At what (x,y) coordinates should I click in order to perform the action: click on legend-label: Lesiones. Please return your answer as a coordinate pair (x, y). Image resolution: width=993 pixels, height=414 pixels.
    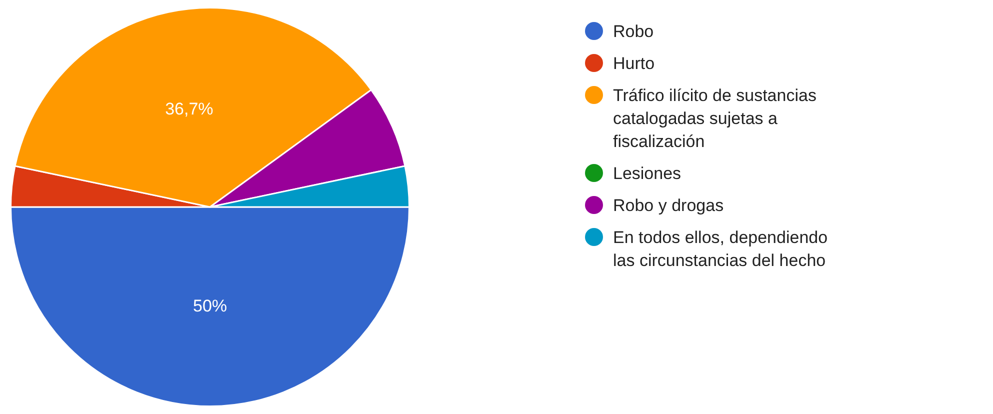
    Looking at the image, I should click on (647, 174).